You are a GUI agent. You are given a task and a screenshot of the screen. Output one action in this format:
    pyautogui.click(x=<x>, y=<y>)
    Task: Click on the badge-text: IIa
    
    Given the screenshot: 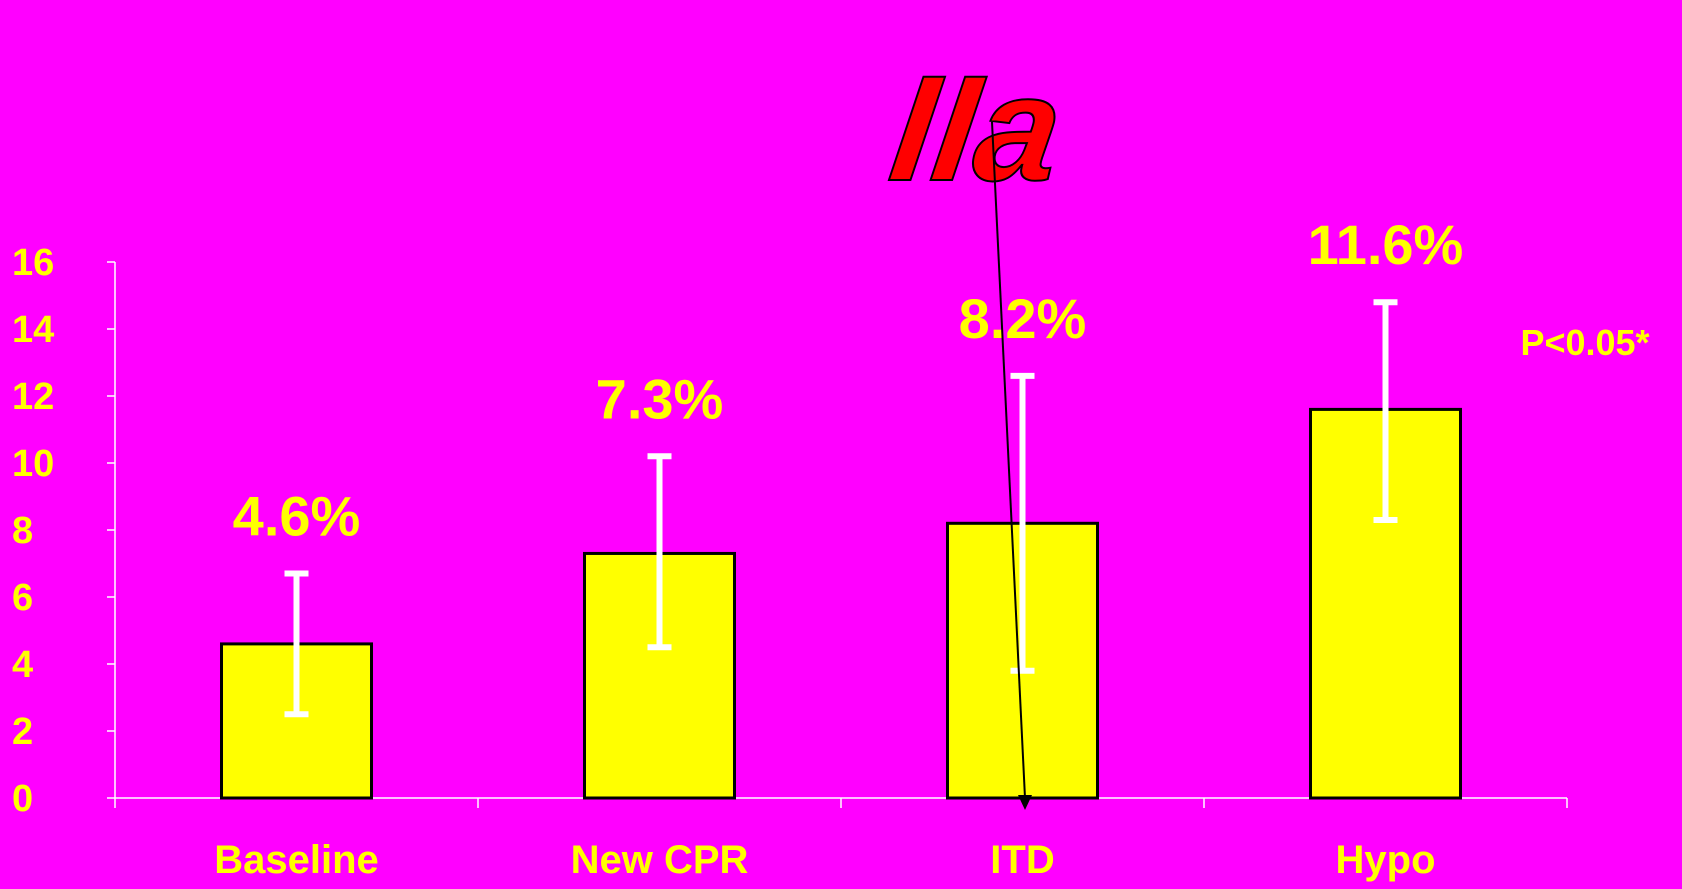 What is the action you would take?
    pyautogui.click(x=977, y=128)
    